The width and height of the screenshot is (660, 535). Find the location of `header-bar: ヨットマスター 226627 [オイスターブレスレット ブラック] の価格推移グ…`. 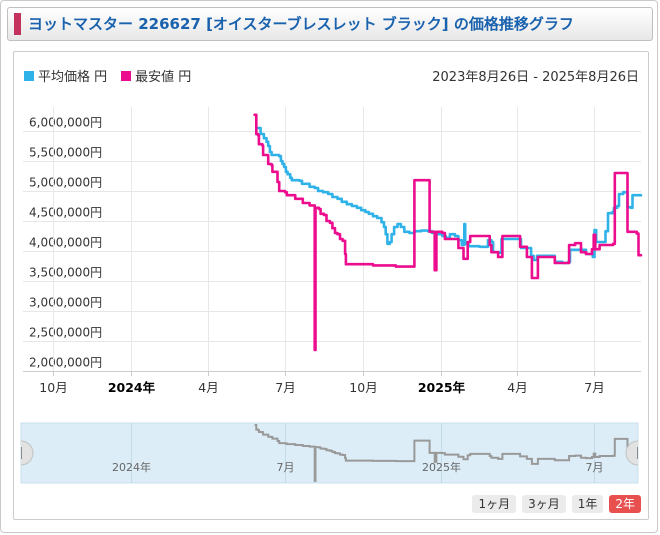

header-bar: ヨットマスター 226627 [オイスターブレスレット ブラック] の価格推移グ… is located at coordinates (330, 24).